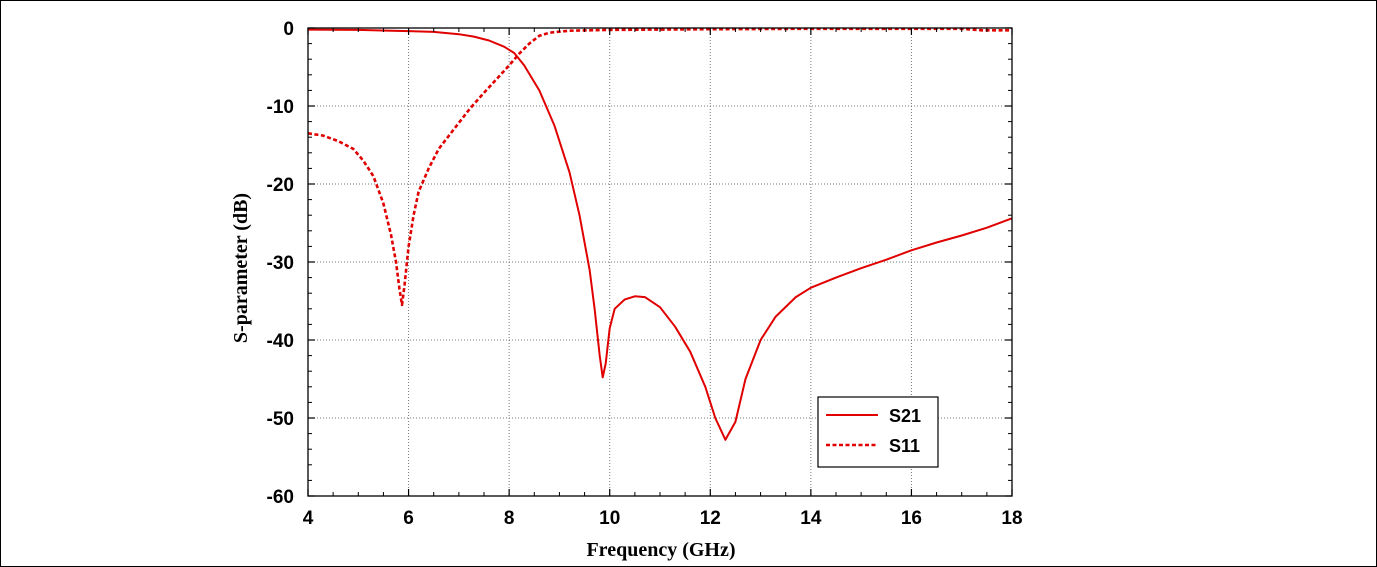 The height and width of the screenshot is (567, 1377). I want to click on x-axis-title: Frequency (GHz), so click(660, 550).